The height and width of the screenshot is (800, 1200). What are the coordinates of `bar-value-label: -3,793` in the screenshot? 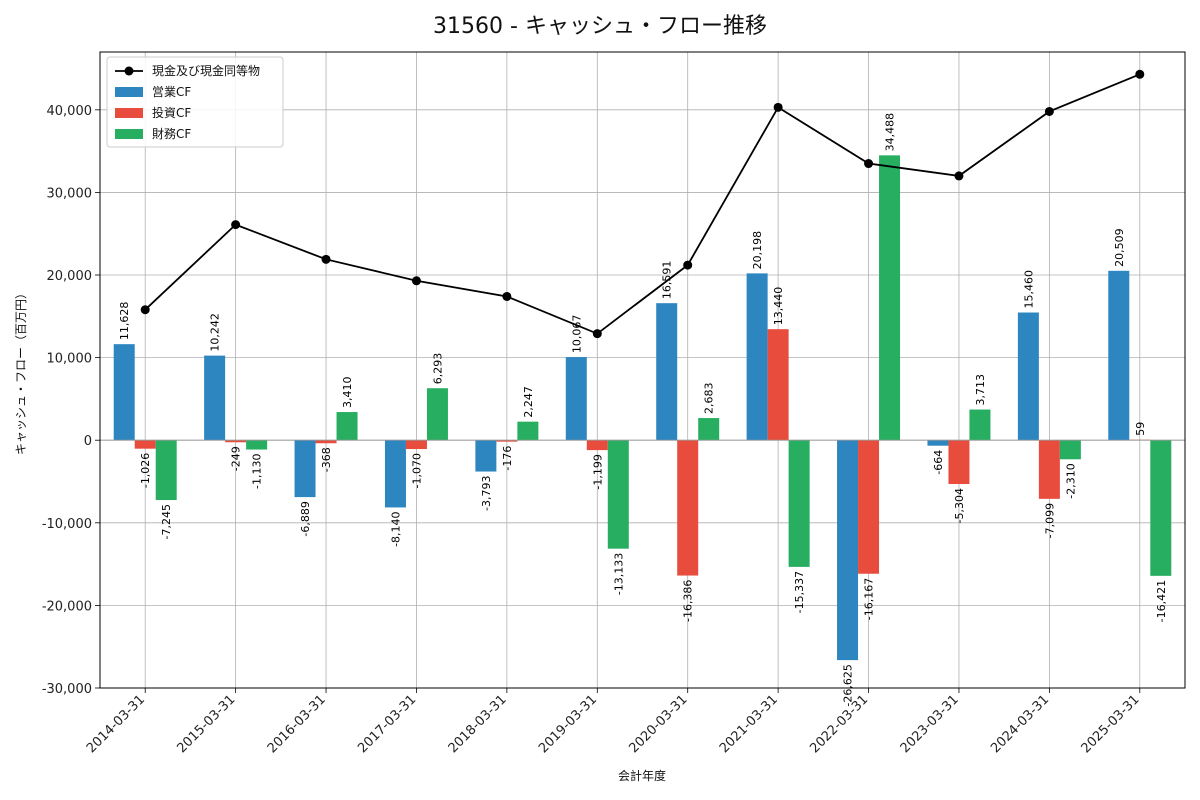 It's located at (486, 493).